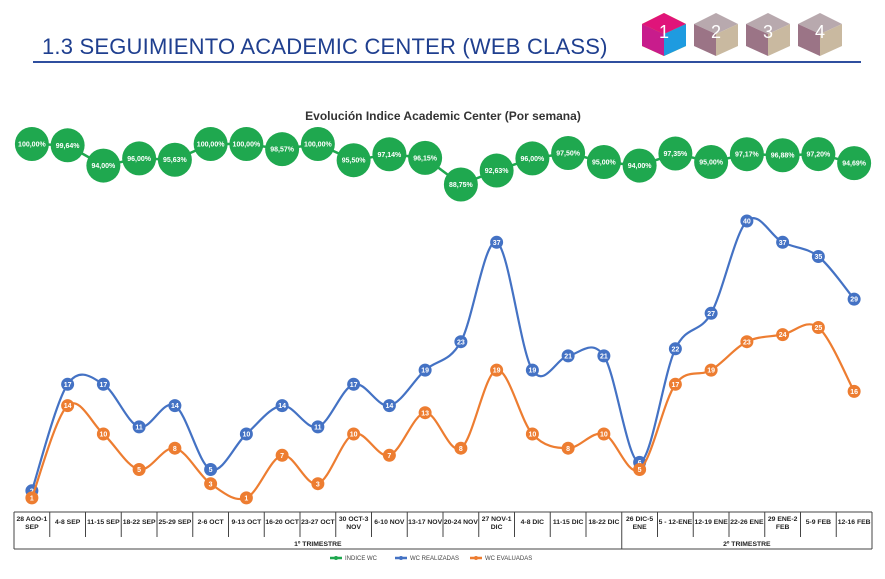 This screenshot has height=579, width=885. Describe the element at coordinates (461, 522) in the screenshot. I see `x-tick-label: 20-24 NOV` at that location.